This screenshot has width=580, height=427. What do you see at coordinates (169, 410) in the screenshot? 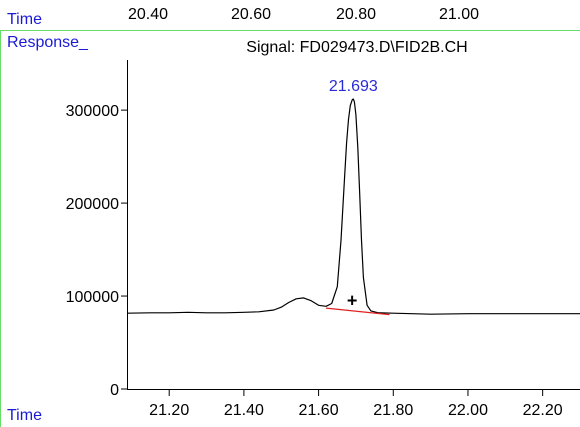
I see `x-tick-label: 21.20` at bounding box center [169, 410].